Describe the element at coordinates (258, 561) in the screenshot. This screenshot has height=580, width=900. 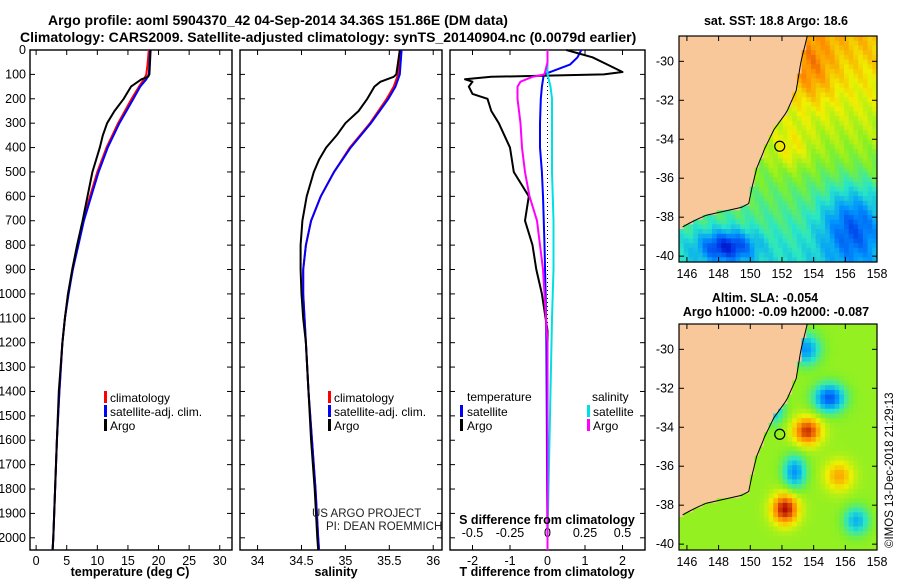
I see `x-tick-label: 34` at that location.